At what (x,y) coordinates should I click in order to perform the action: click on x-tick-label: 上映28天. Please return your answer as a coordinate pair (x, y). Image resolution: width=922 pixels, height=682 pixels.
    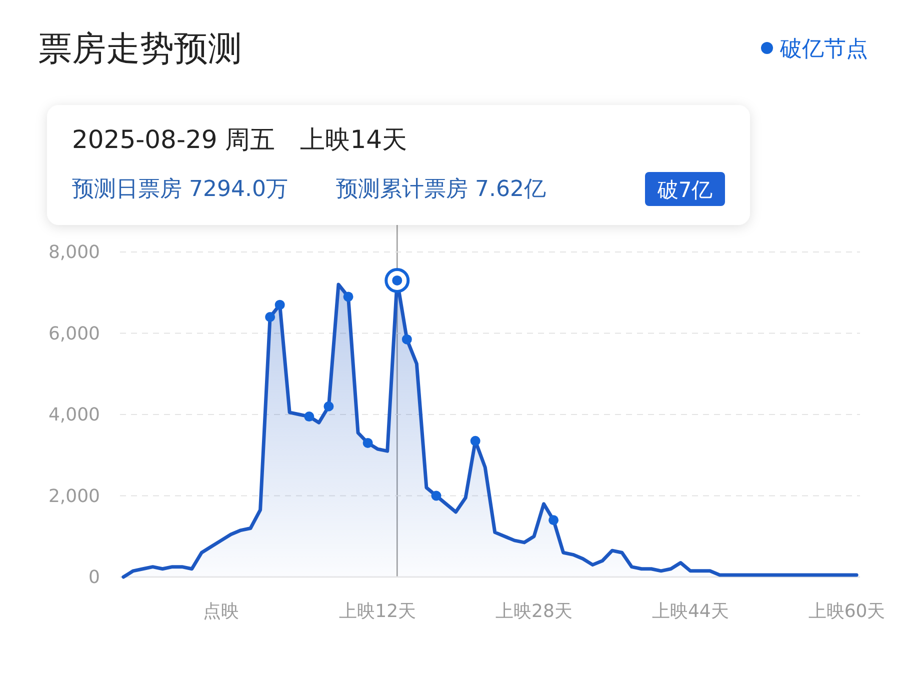
    Looking at the image, I should click on (534, 611).